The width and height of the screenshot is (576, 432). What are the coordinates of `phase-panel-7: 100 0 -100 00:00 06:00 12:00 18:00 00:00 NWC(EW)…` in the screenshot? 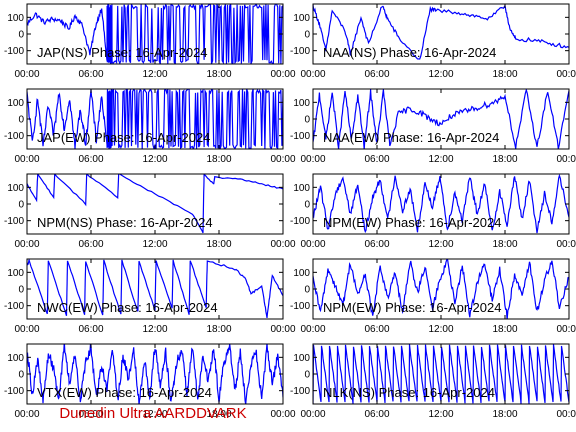 It's located at (150, 296).